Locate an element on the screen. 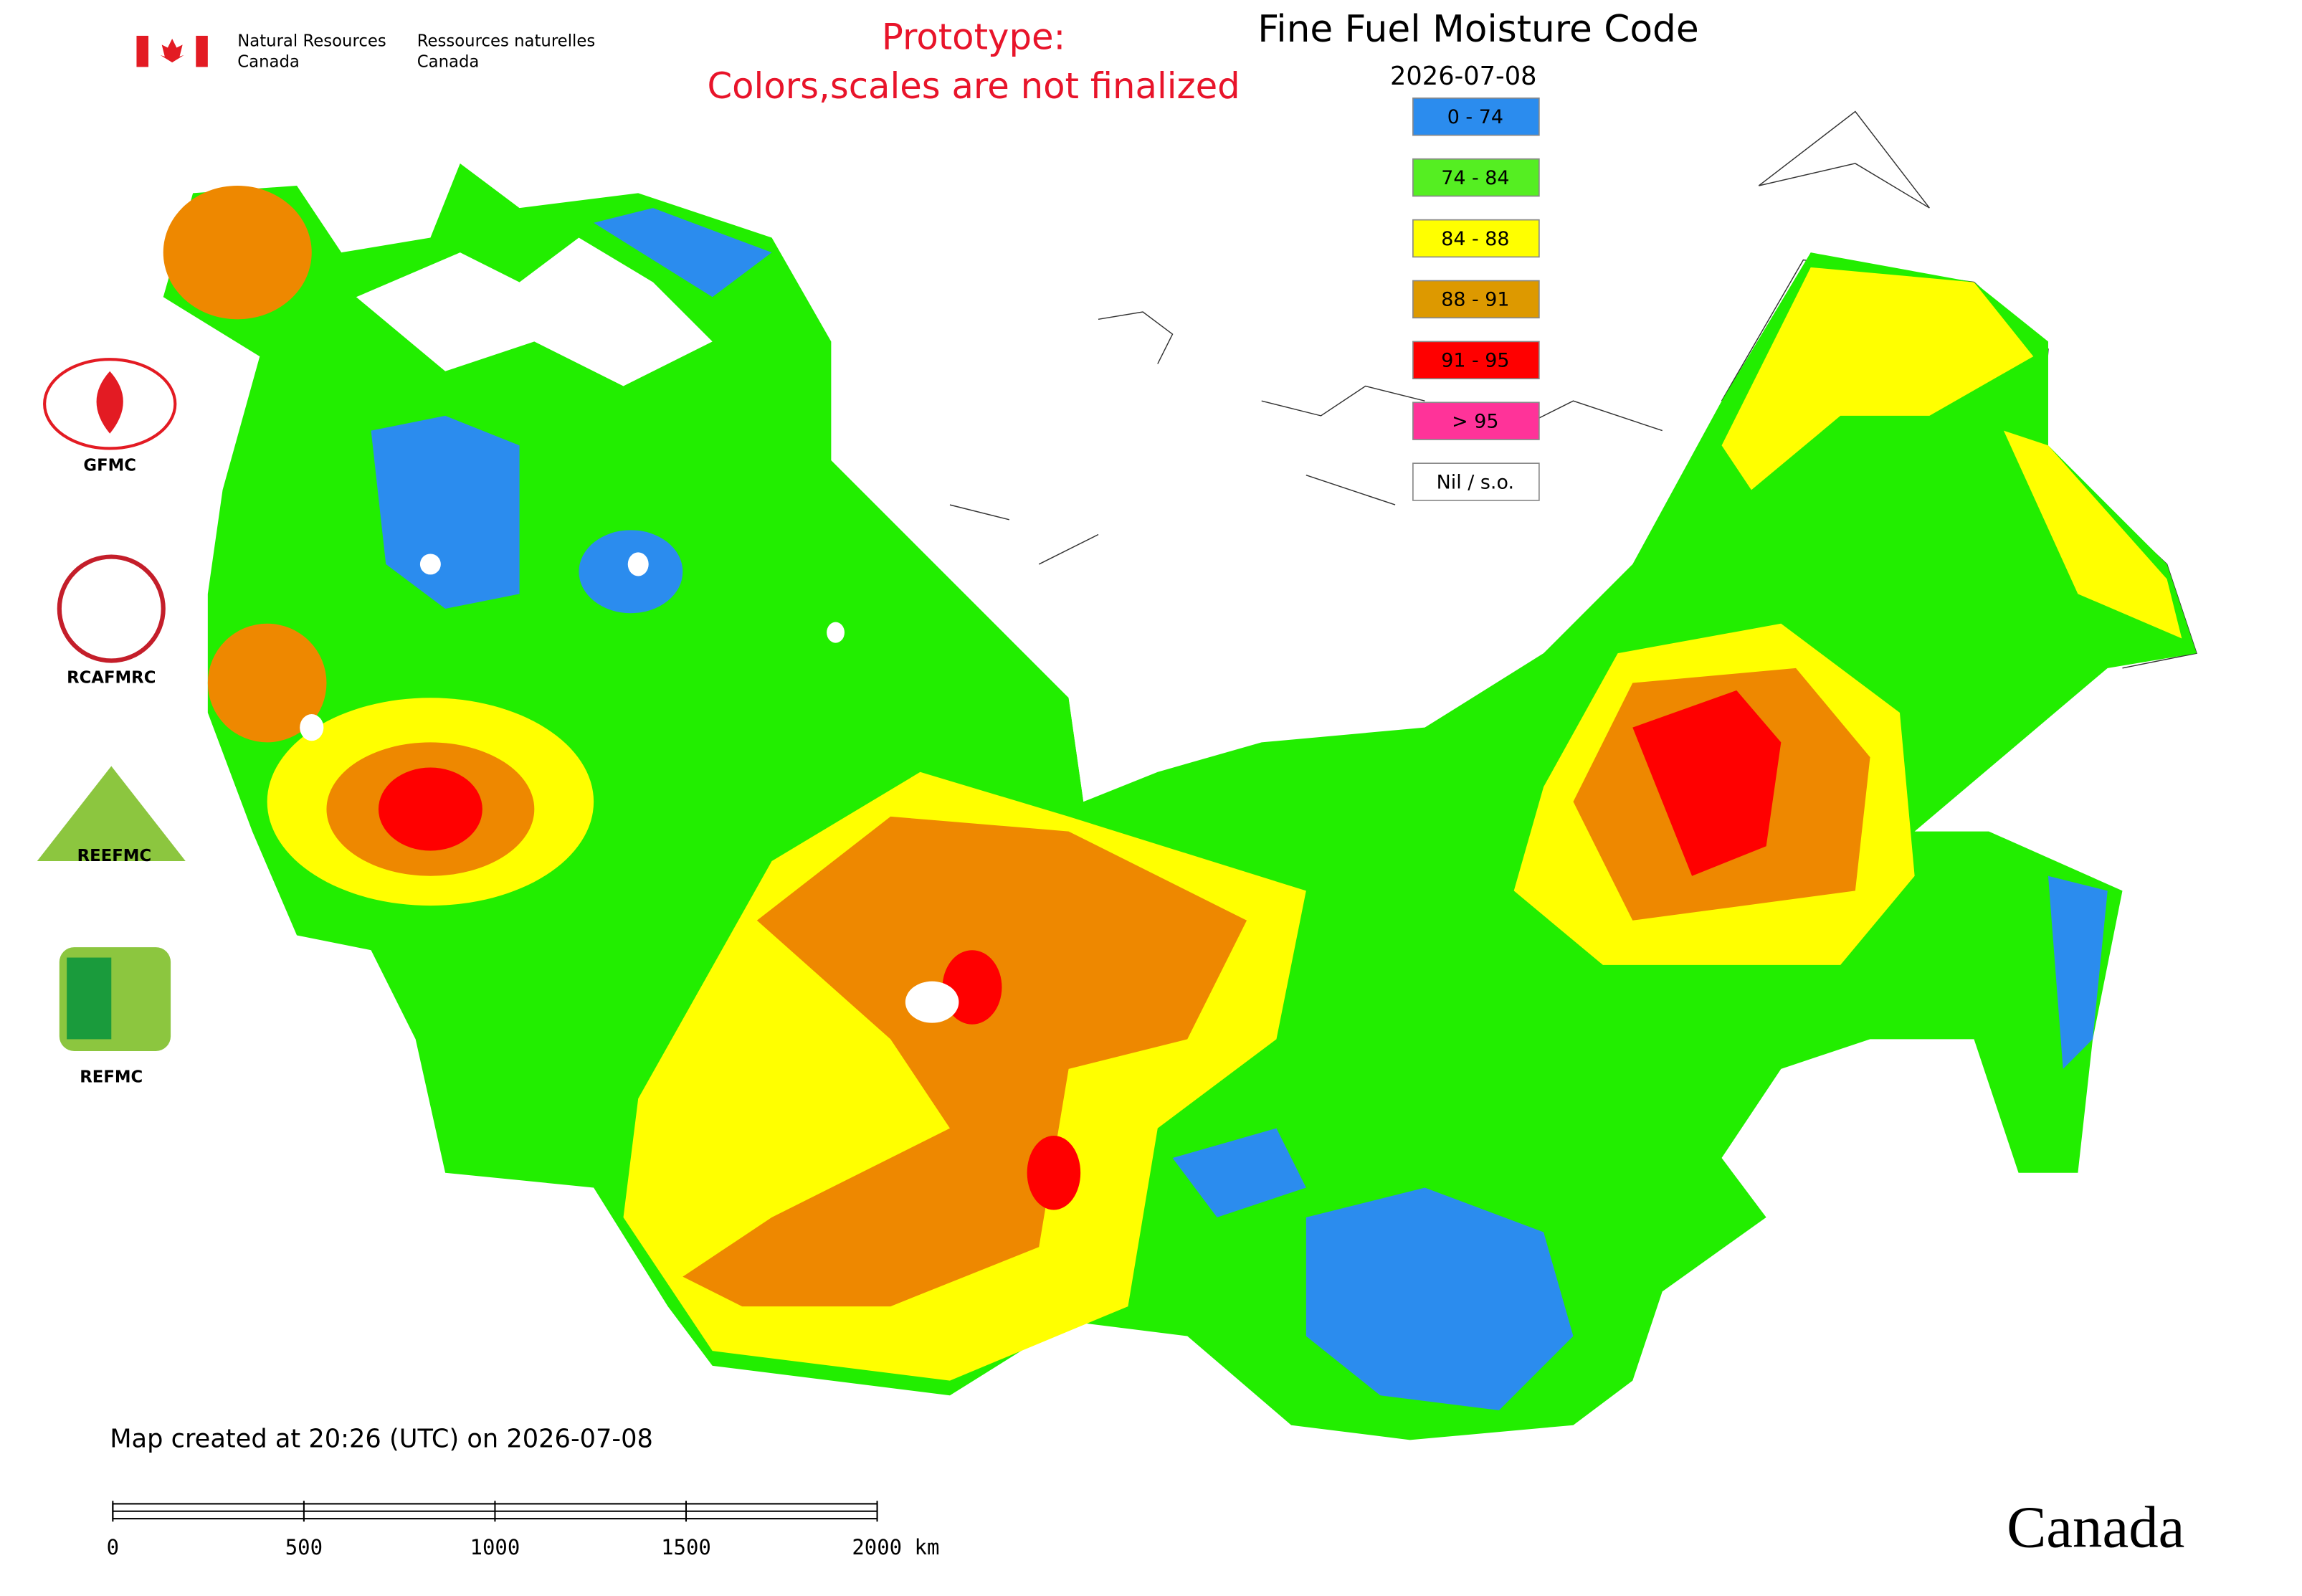 Image resolution: width=2302 pixels, height=1596 pixels. notice: Prototype: is located at coordinates (974, 37).